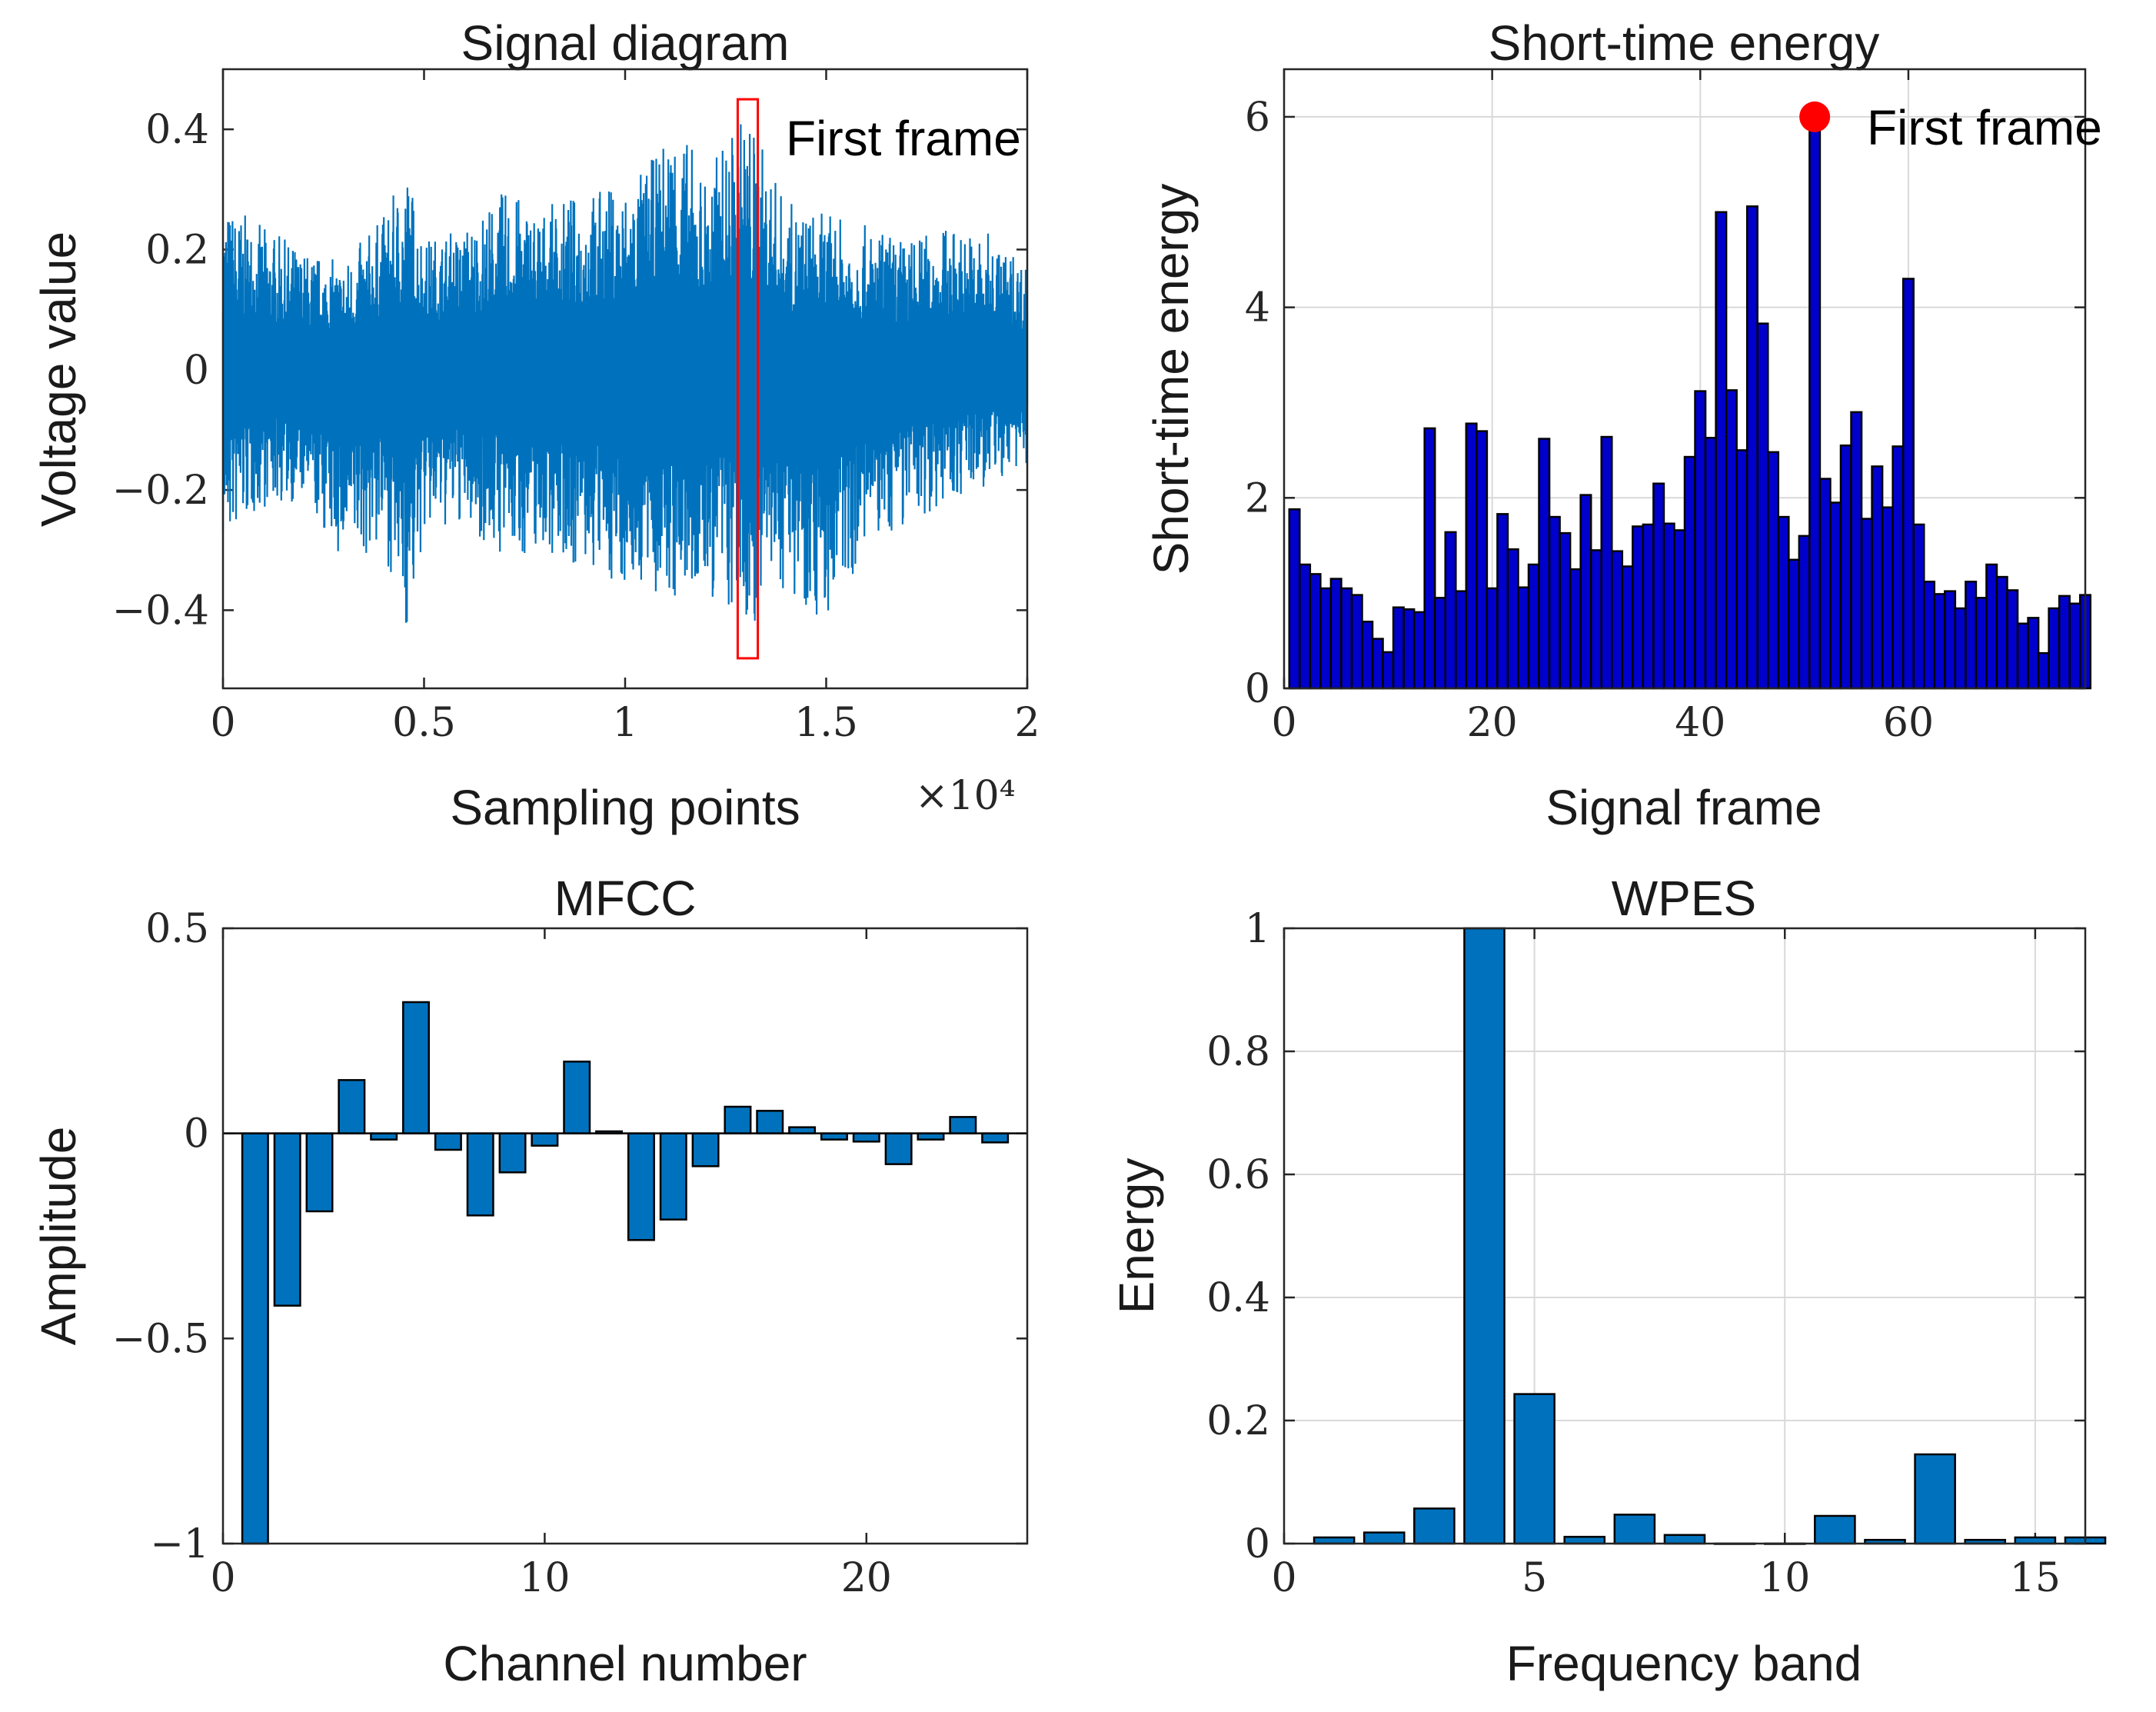 This screenshot has height=1712, width=2156. Describe the element at coordinates (1684, 898) in the screenshot. I see `wpes-title: WPES` at that location.